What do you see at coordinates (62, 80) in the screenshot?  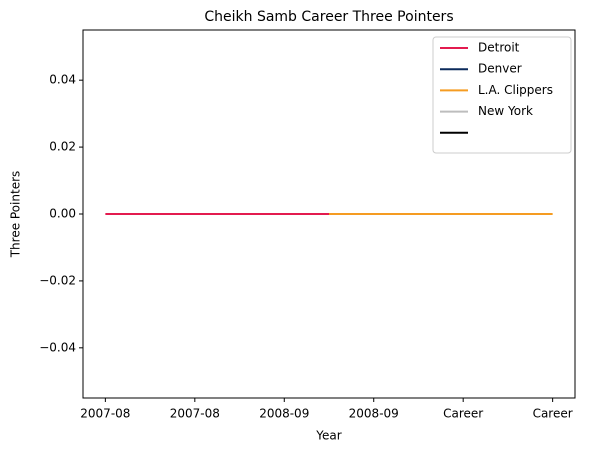 I see `y-tick-label: 0.04` at bounding box center [62, 80].